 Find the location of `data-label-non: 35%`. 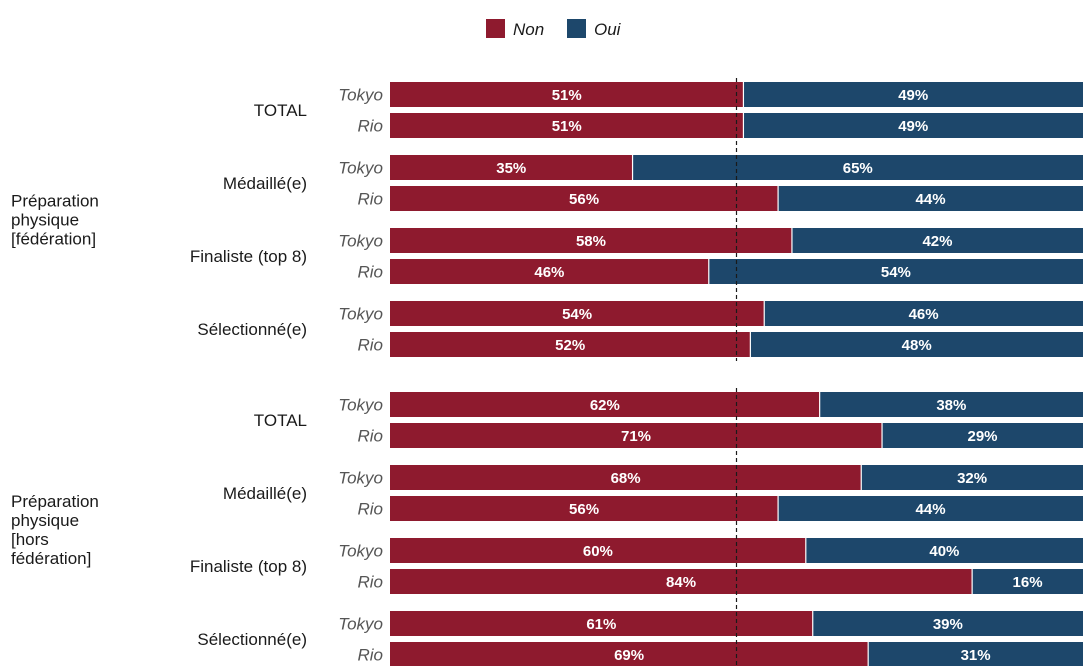

data-label-non: 35% is located at coordinates (511, 168).